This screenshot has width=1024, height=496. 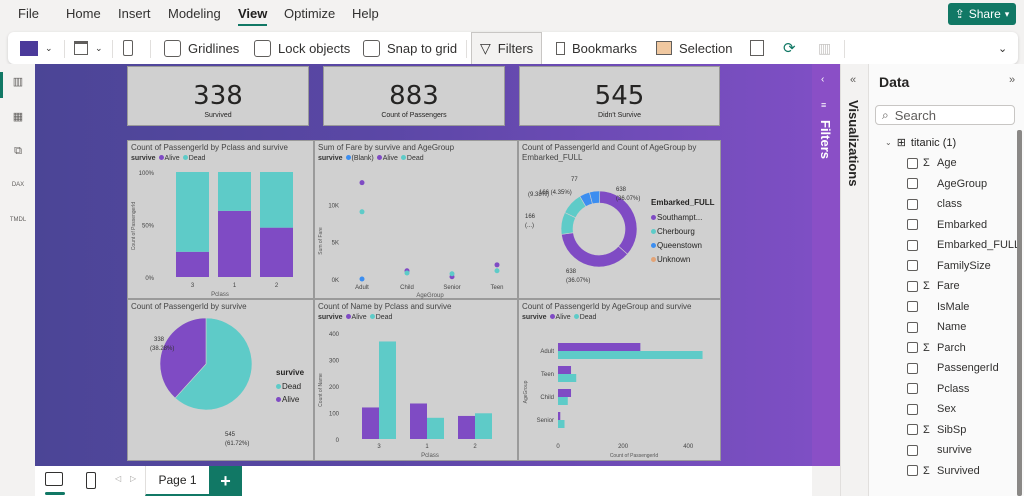 I want to click on filters-pane-label: Filters, so click(x=825, y=140).